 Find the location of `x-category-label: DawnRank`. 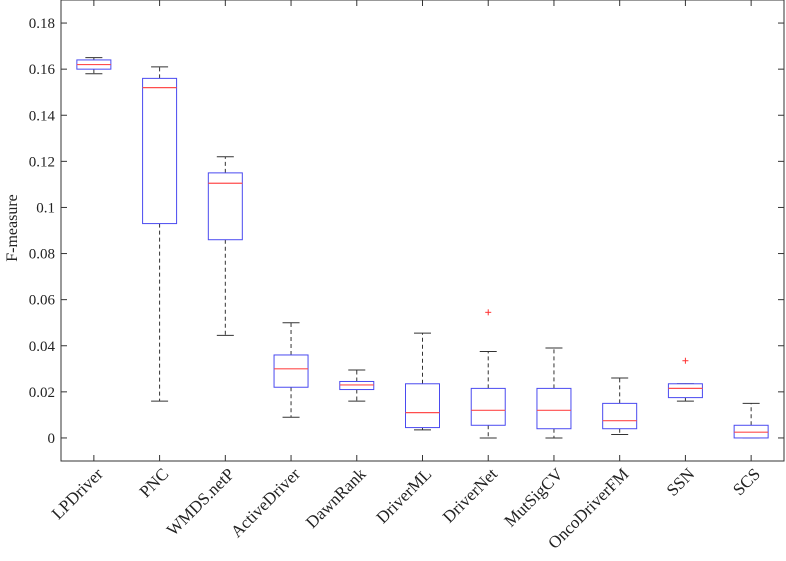

x-category-label: DawnRank is located at coordinates (336, 498).